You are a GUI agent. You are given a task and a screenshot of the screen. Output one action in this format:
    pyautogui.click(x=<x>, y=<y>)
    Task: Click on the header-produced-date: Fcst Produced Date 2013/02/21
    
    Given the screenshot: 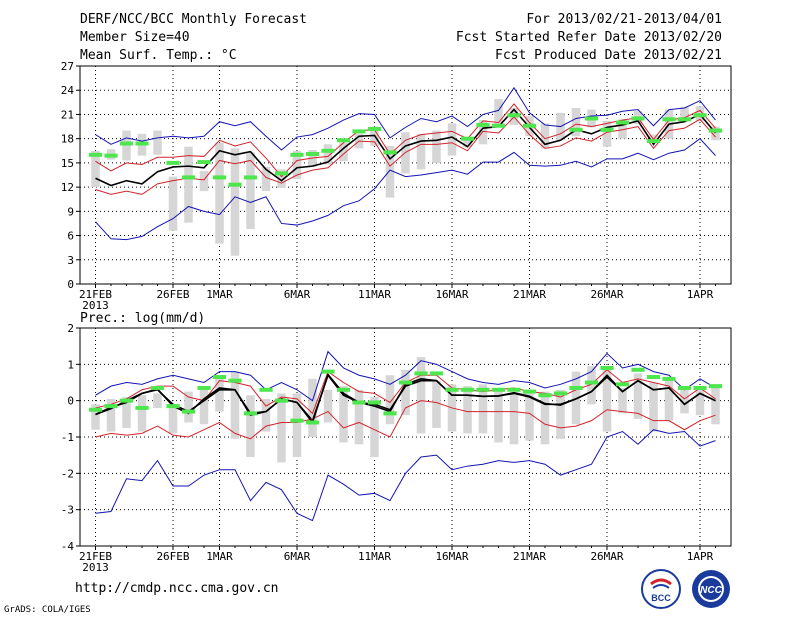 What is the action you would take?
    pyautogui.click(x=608, y=55)
    